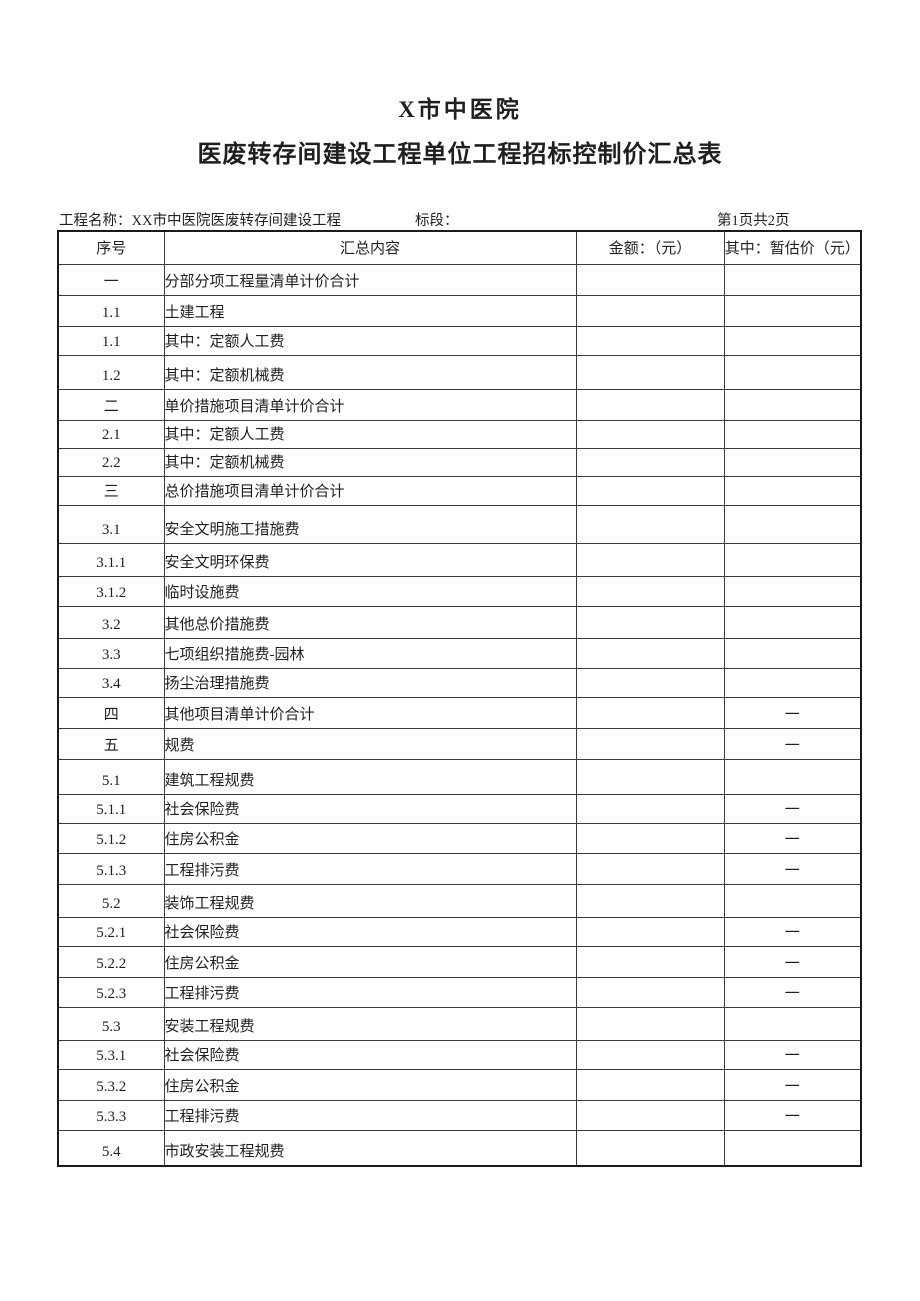 This screenshot has width=920, height=1301. Describe the element at coordinates (111, 992) in the screenshot. I see `row-number-cell: 5.2.3` at that location.